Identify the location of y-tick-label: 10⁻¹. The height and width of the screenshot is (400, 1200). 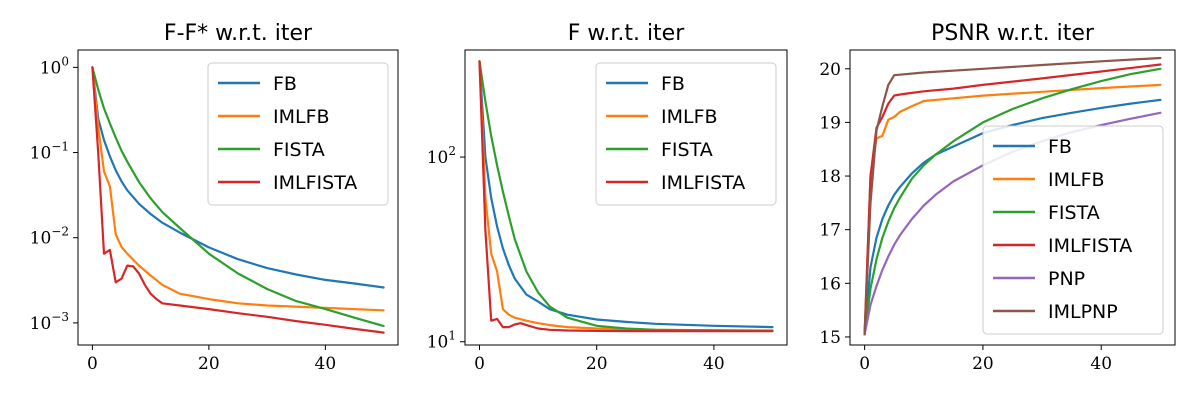
(49, 152).